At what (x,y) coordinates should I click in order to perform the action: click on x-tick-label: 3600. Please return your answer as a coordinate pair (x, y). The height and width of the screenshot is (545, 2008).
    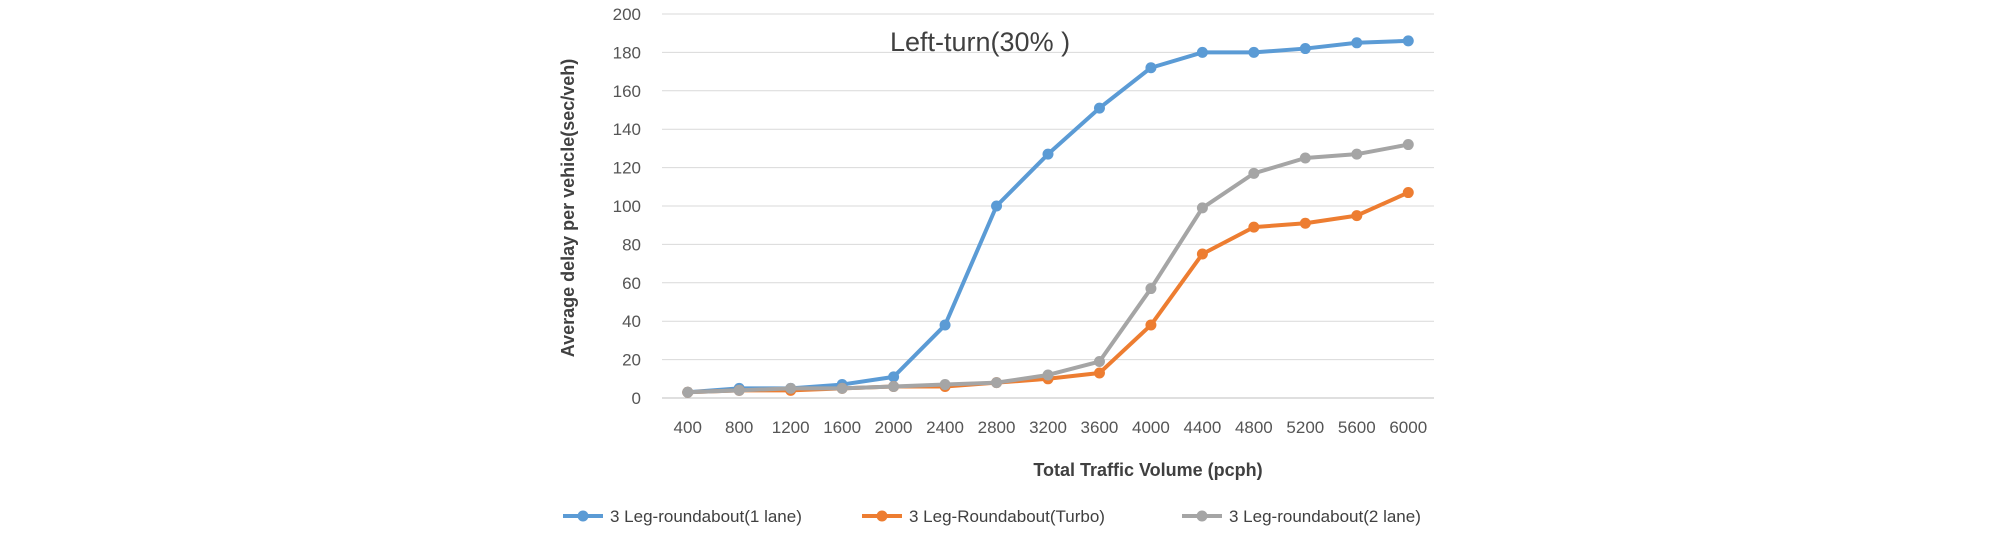
    Looking at the image, I should click on (1100, 427).